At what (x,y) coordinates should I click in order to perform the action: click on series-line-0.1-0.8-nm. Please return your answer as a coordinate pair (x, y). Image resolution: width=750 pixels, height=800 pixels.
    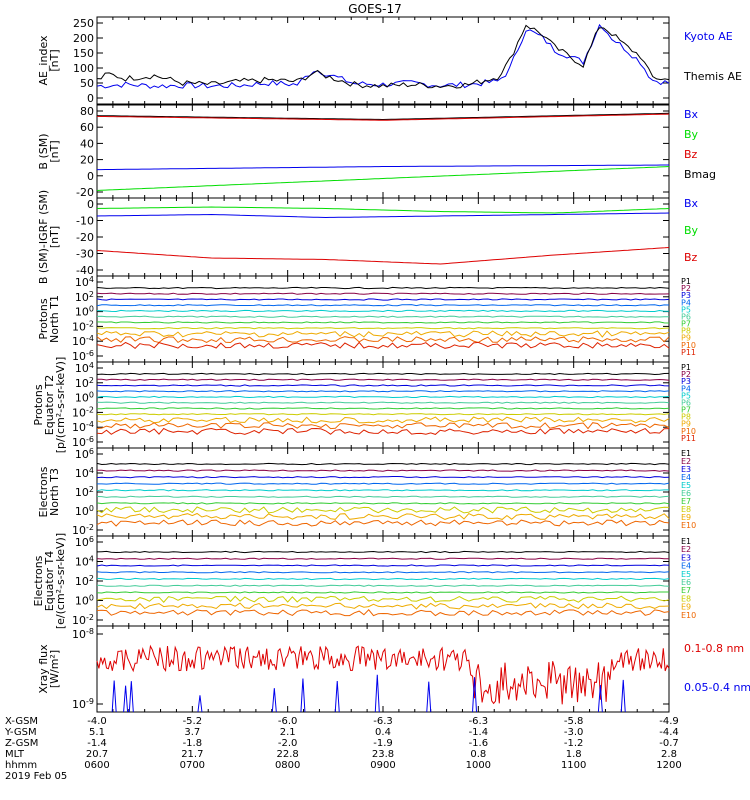
    Looking at the image, I should click on (383, 674).